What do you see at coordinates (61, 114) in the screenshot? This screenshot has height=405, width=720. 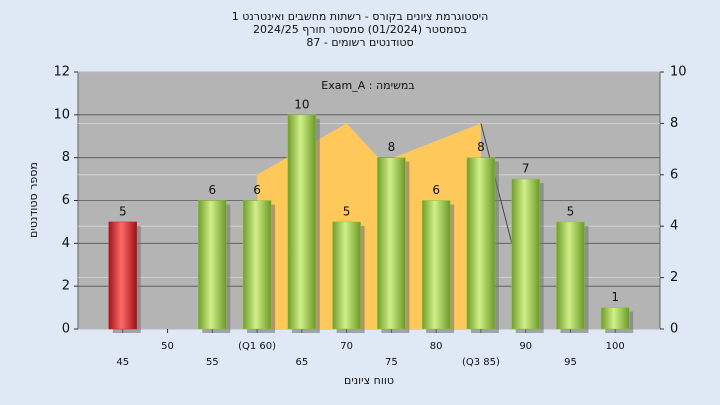 I see `y-tick-label: 10` at bounding box center [61, 114].